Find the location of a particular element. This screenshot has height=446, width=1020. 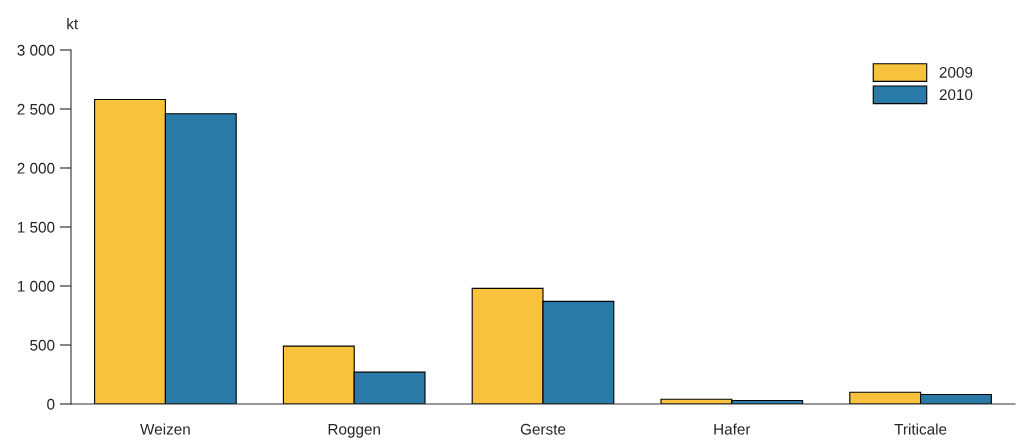

y-tick-label: 2 000 is located at coordinates (36, 168).